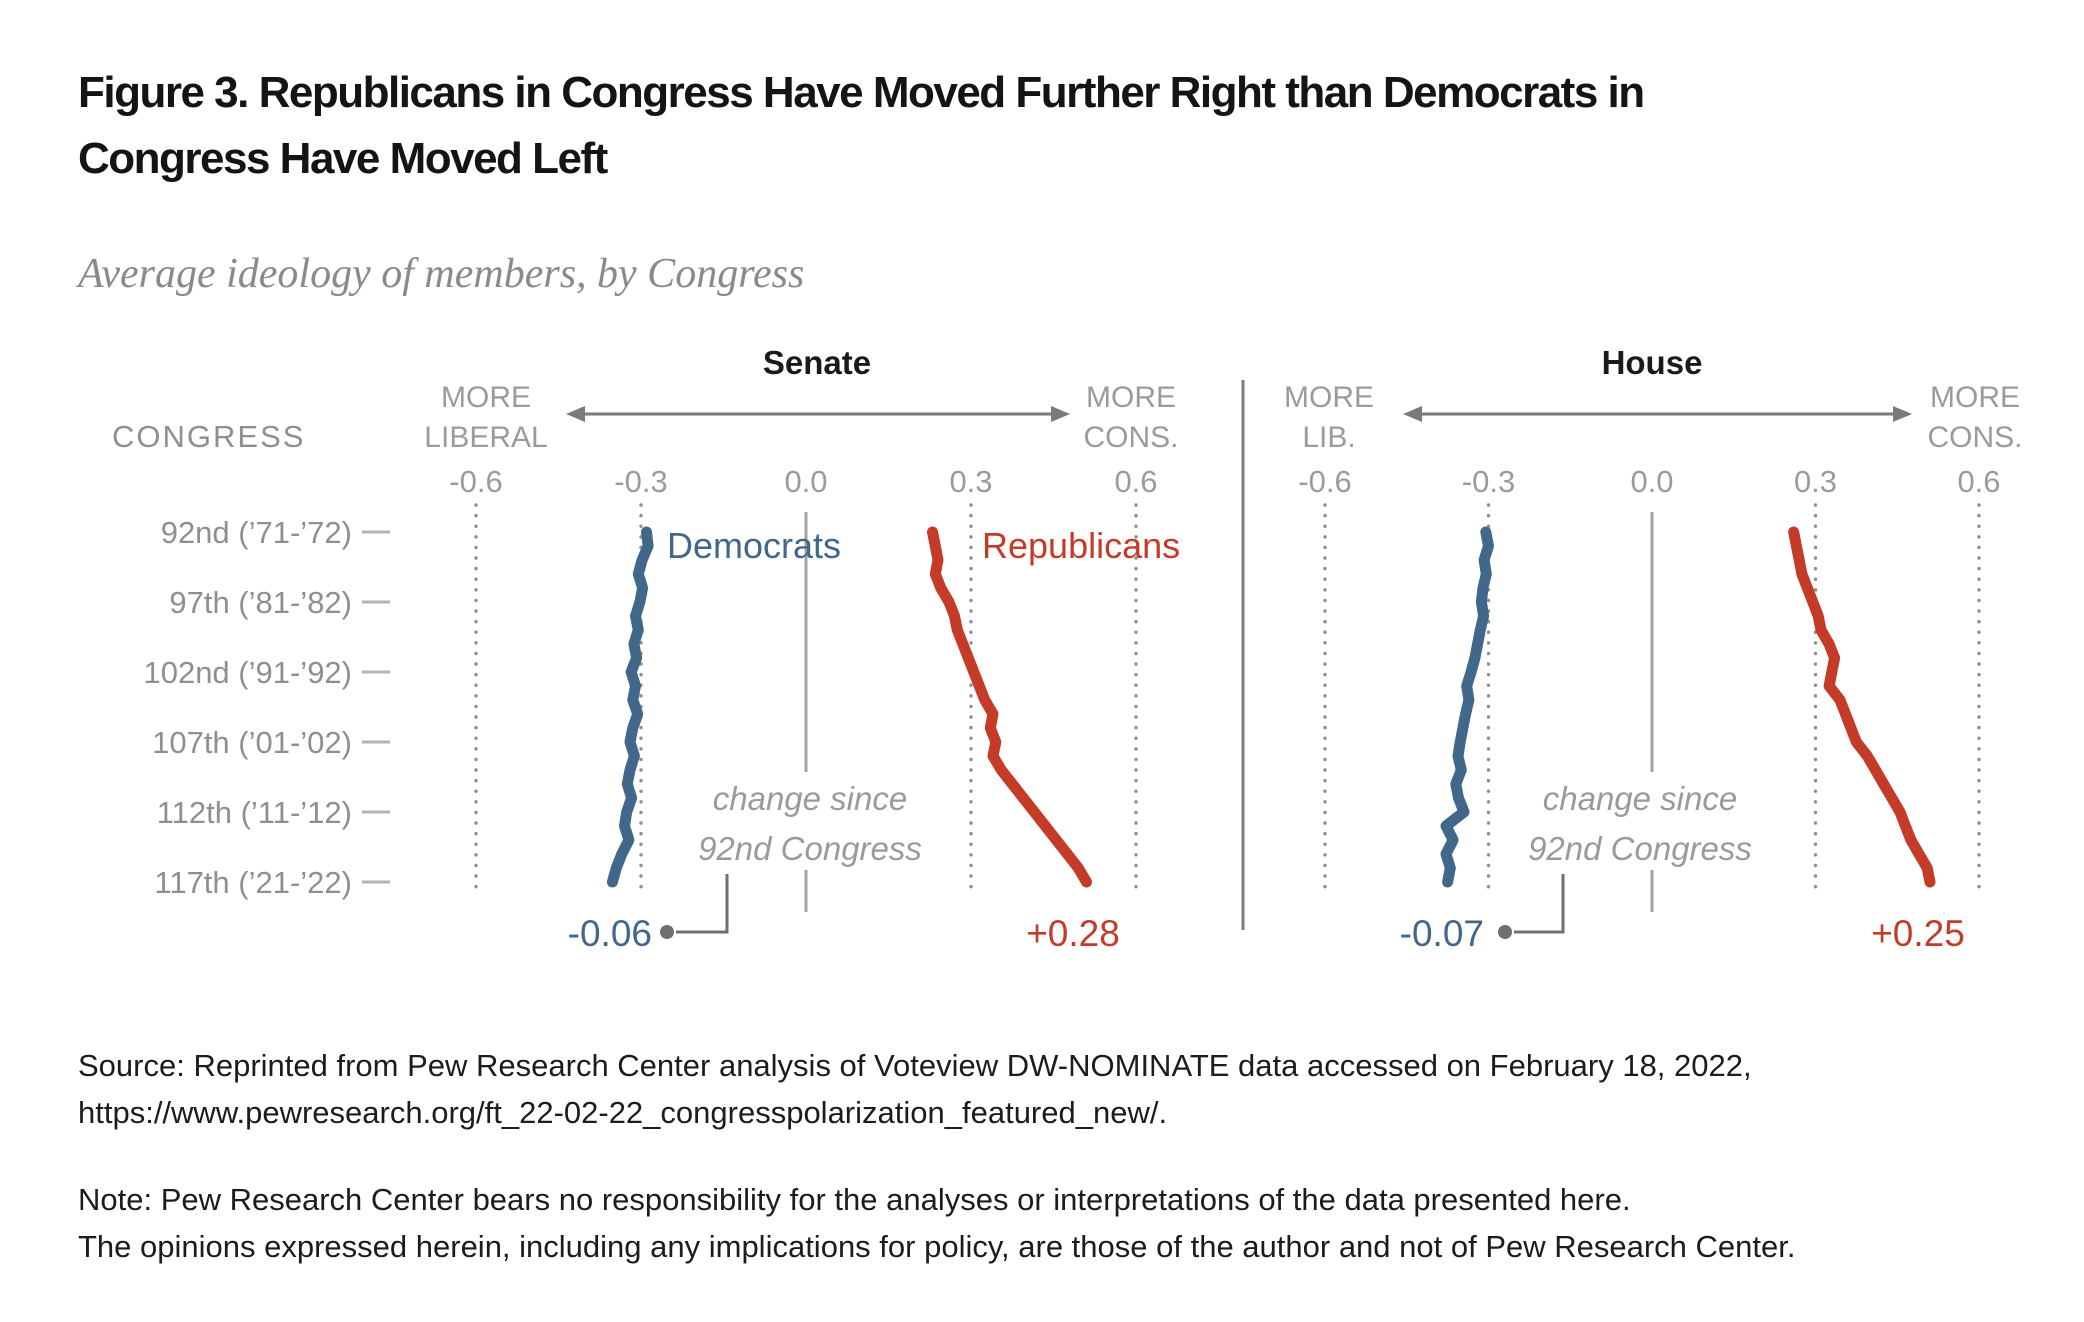  Describe the element at coordinates (485, 437) in the screenshot. I see `axis-label-more-liberal: LIBERAL` at that location.